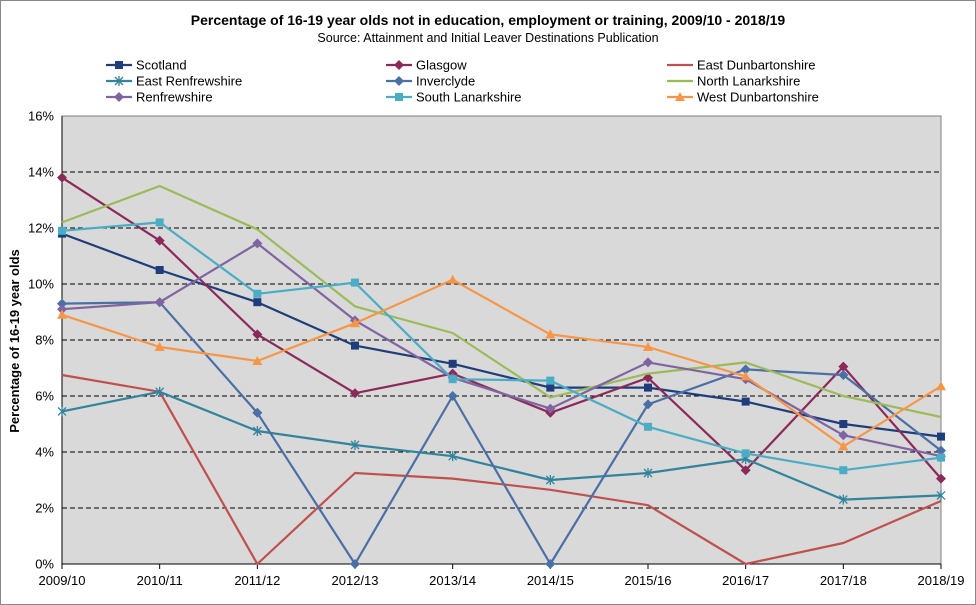 The image size is (976, 605). Describe the element at coordinates (41, 116) in the screenshot. I see `y-tick-label: 16%` at that location.